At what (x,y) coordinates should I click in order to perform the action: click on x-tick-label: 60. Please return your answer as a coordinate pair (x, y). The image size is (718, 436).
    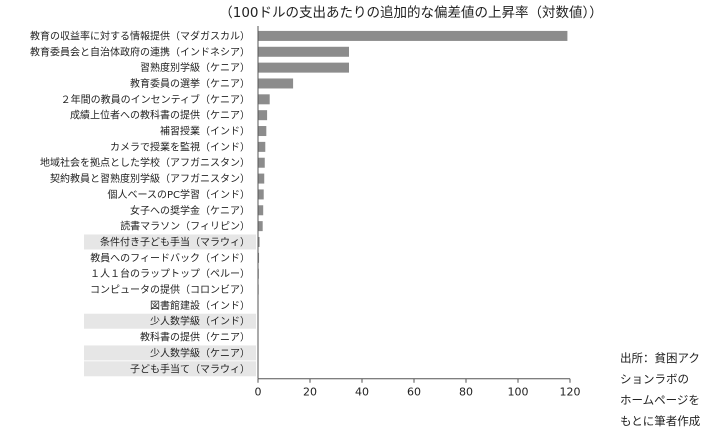
    Looking at the image, I should click on (414, 392).